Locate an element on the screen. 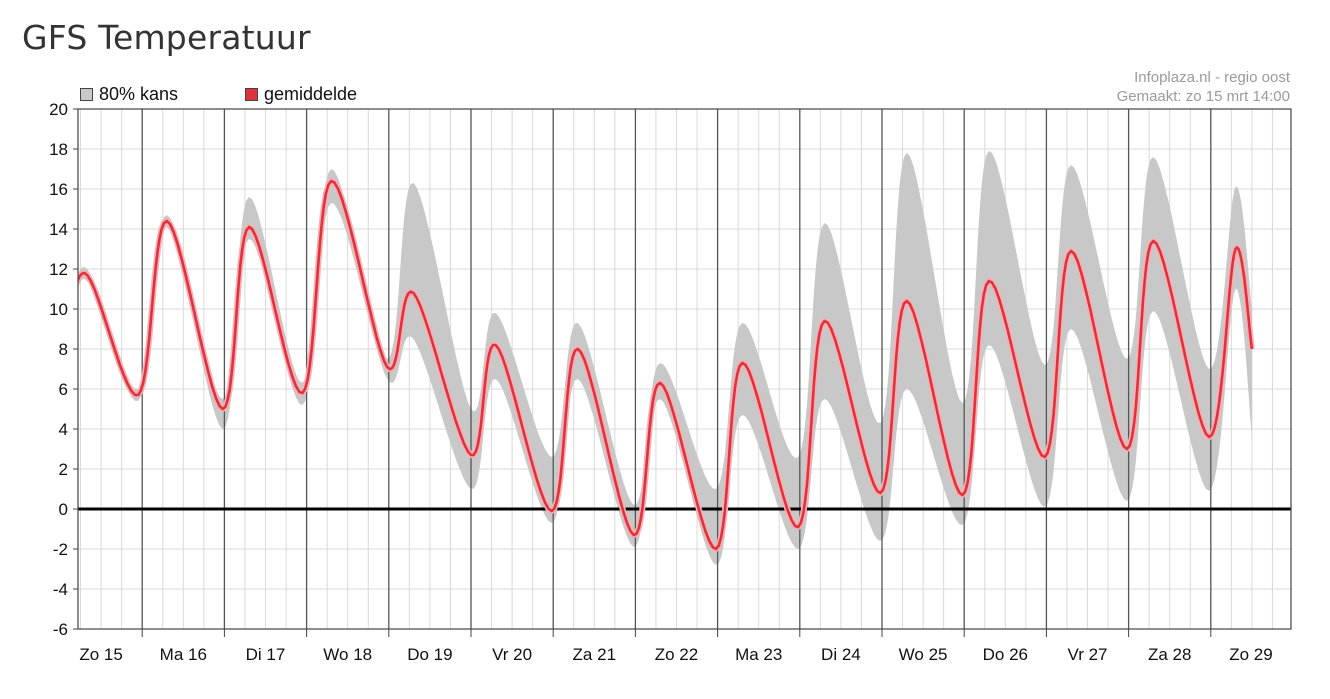 Image resolution: width=1330 pixels, height=699 pixels. x-tick-label: Zo 15 is located at coordinates (100, 654).